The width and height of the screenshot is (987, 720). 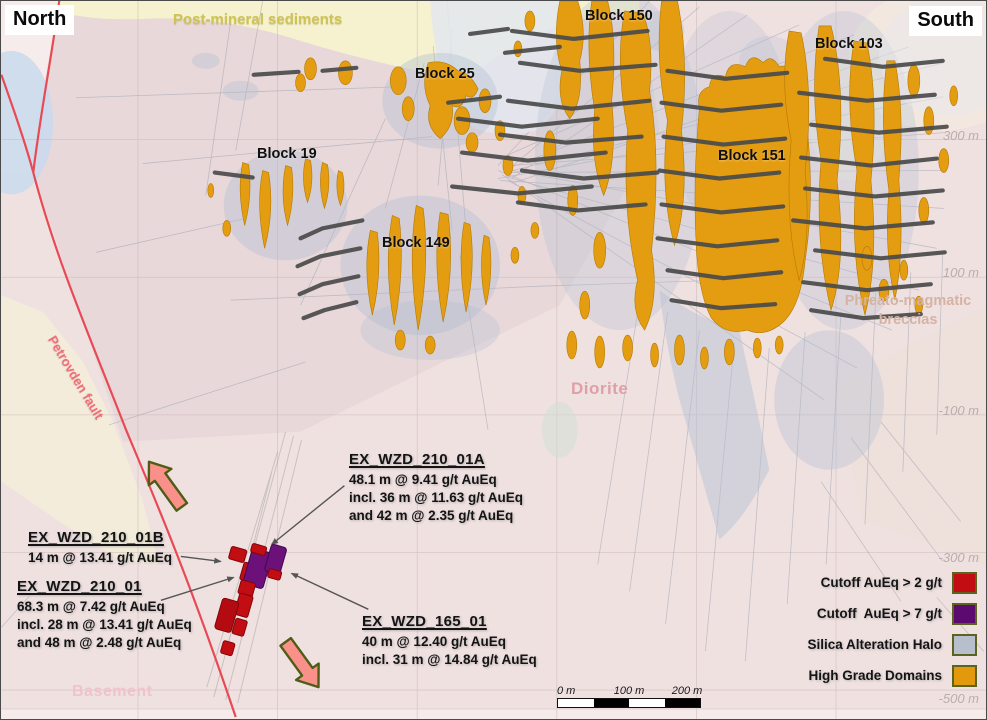 What do you see at coordinates (416, 243) in the screenshot?
I see `block-149-label: Block 149` at bounding box center [416, 243].